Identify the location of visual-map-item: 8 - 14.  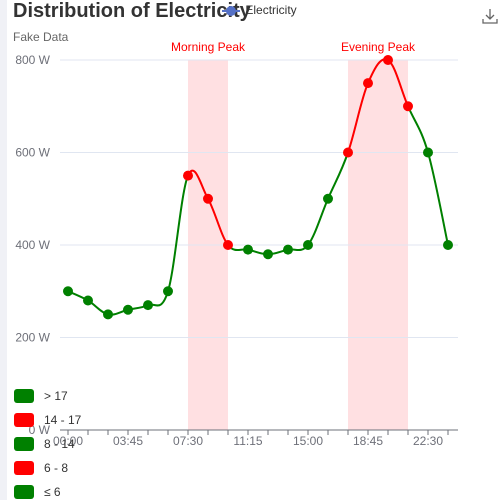
(47, 444).